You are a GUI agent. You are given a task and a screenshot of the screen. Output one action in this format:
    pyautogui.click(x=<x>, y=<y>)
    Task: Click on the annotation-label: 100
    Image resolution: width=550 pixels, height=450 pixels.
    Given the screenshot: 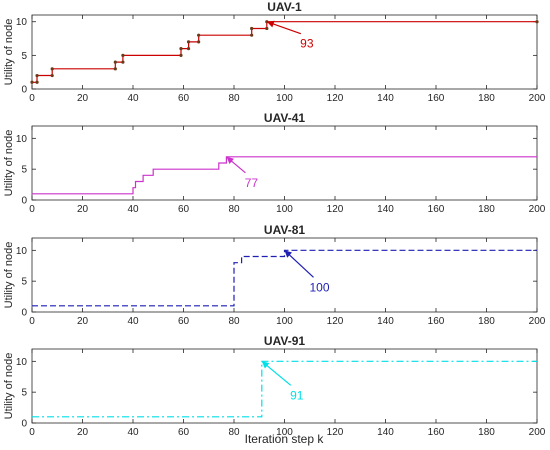 What is the action you would take?
    pyautogui.click(x=319, y=287)
    